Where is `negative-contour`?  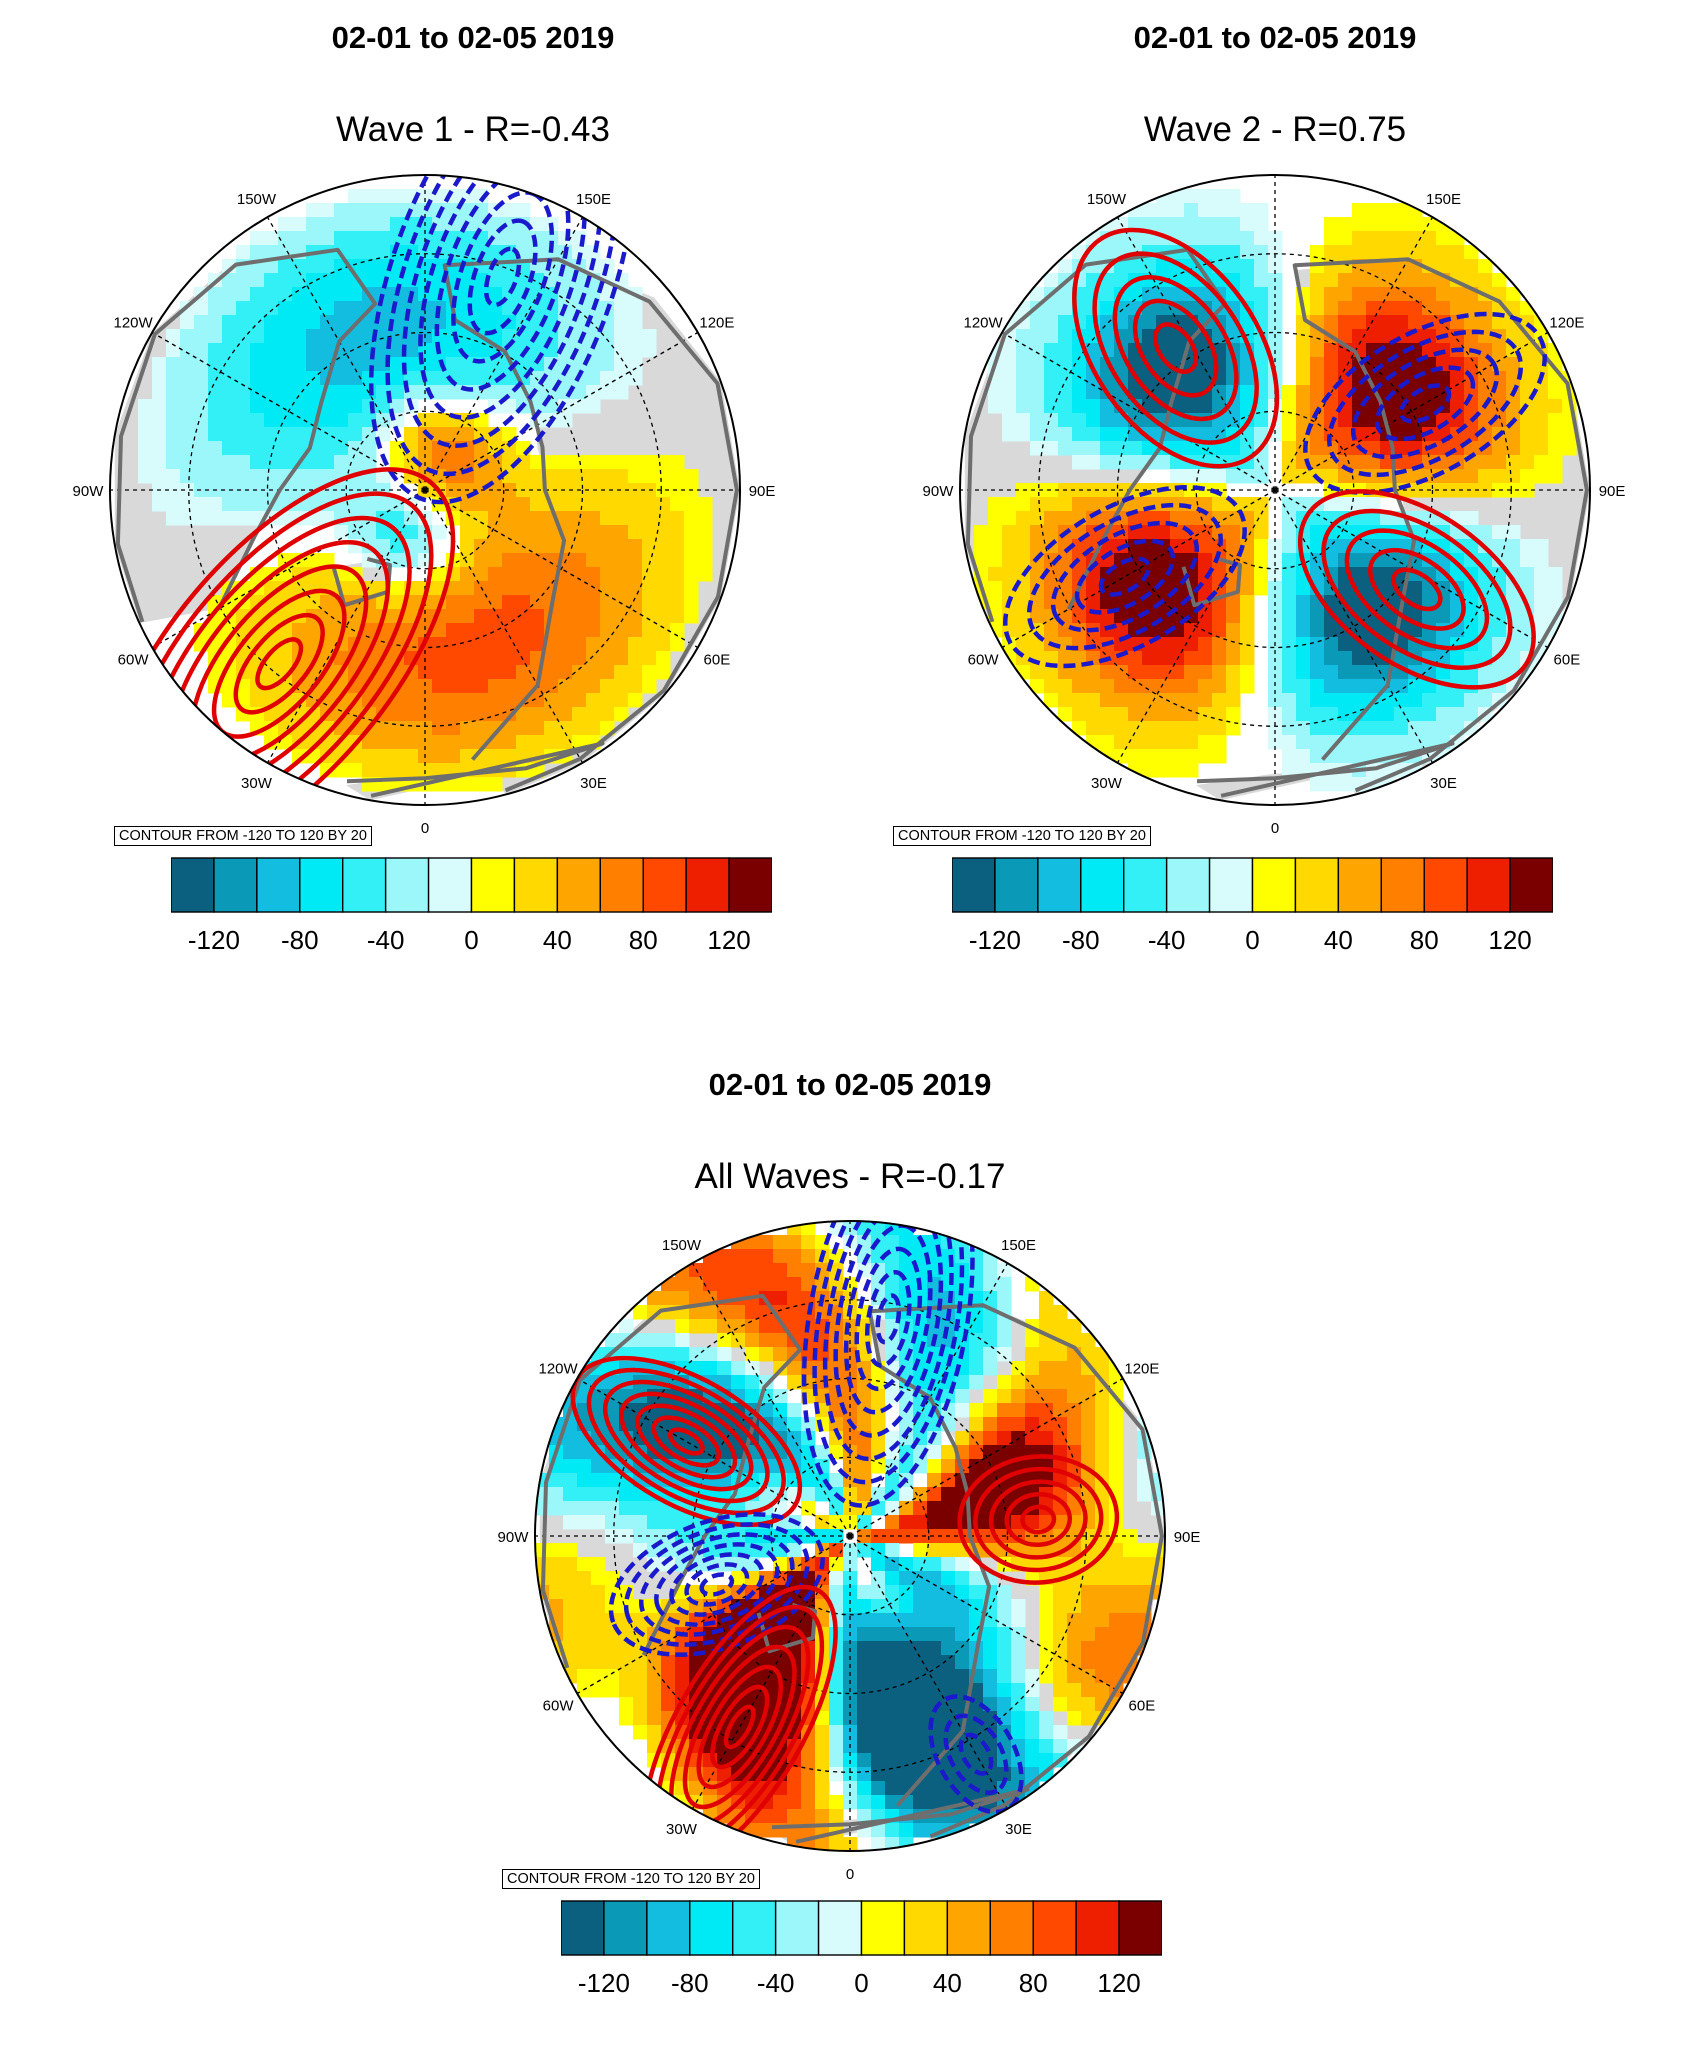 negative-contour is located at coordinates (1125, 576).